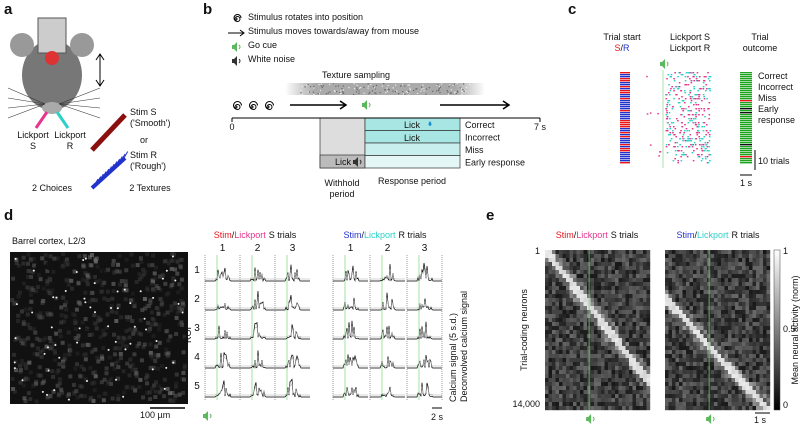 Image resolution: width=800 pixels, height=431 pixels. Describe the element at coordinates (387, 392) in the screenshot. I see `calcium-trace` at that location.